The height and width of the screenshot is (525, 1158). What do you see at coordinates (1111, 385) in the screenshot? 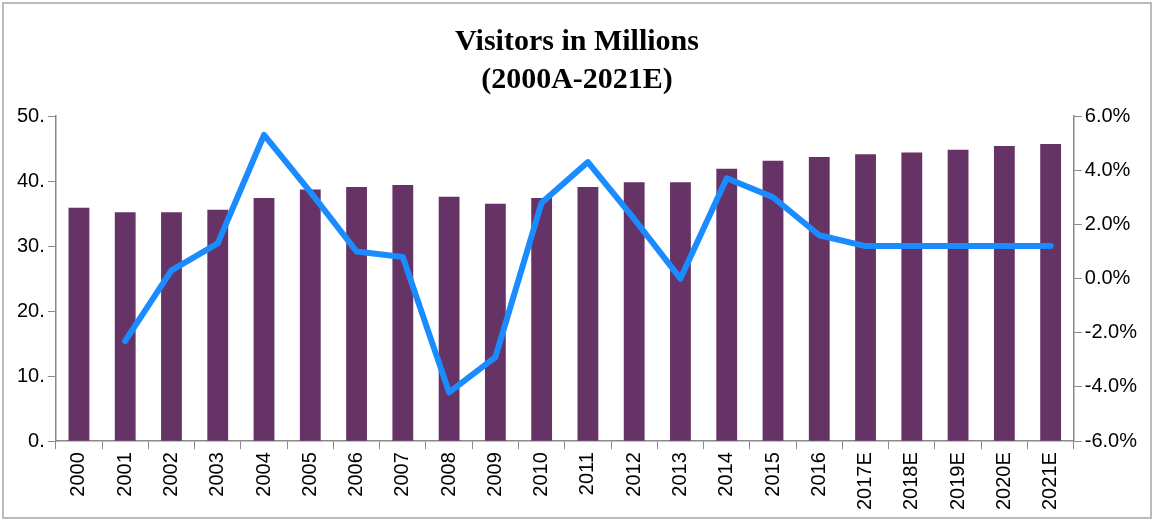
I see `y2-tick-label: -4.0%` at bounding box center [1111, 385].